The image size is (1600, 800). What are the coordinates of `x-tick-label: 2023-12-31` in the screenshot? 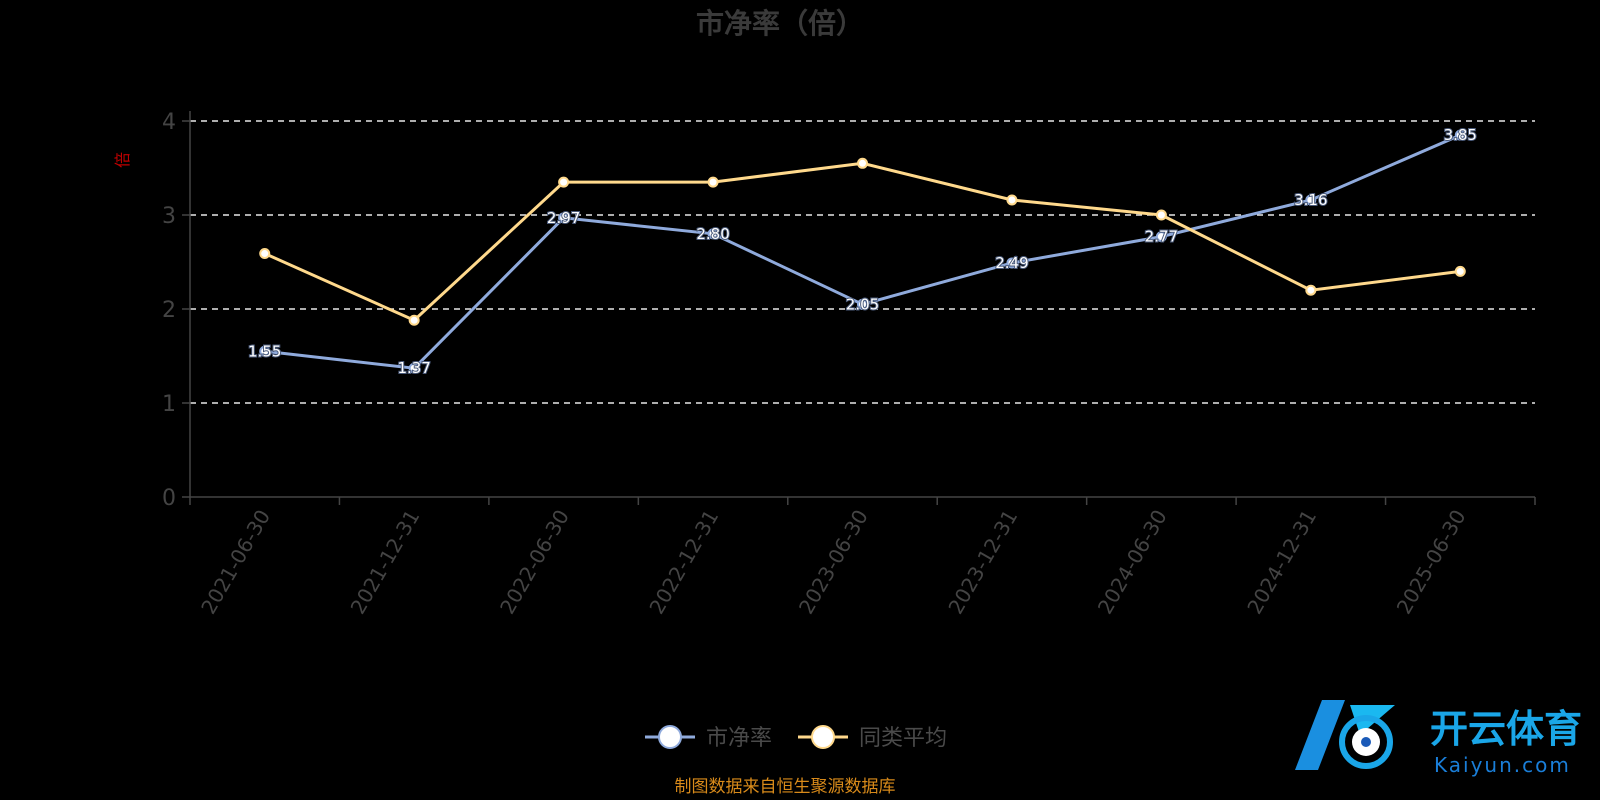 It's located at (982, 562).